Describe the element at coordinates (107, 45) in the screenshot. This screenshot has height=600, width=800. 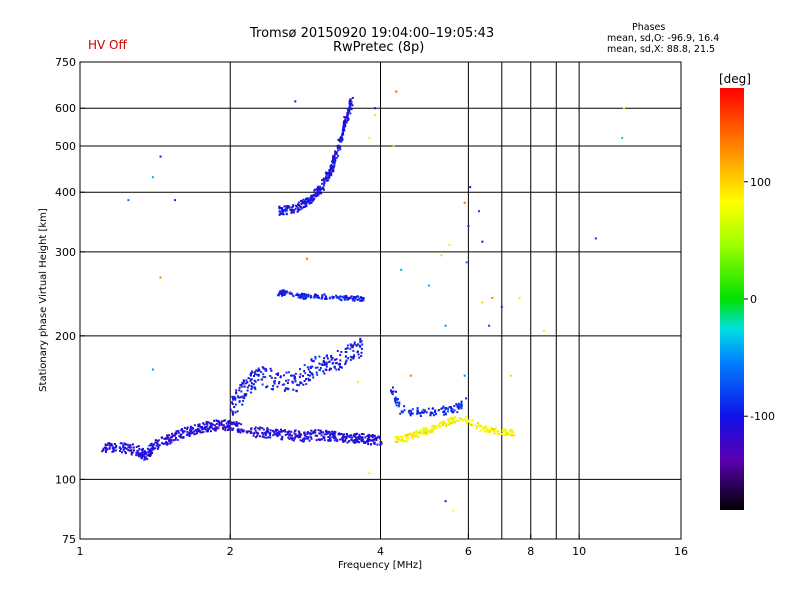
I see `hv-status: HV Off` at that location.